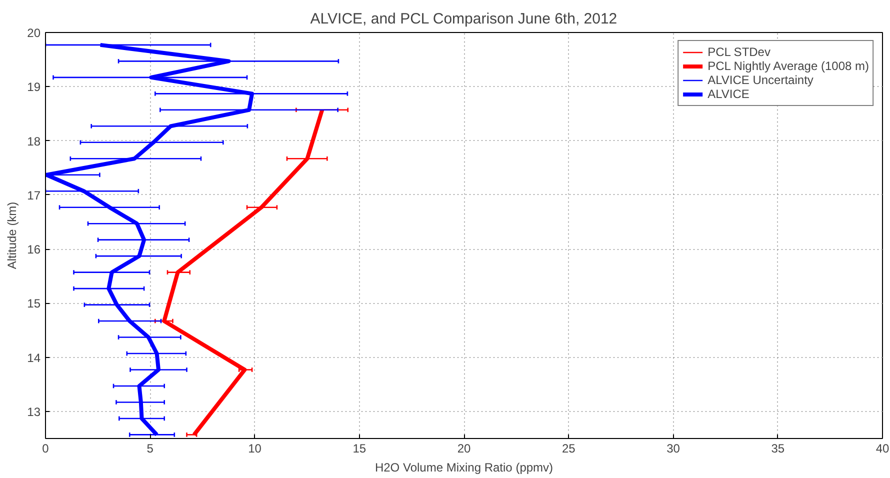 The width and height of the screenshot is (890, 478). Describe the element at coordinates (34, 33) in the screenshot. I see `y-tick-label: 20` at that location.